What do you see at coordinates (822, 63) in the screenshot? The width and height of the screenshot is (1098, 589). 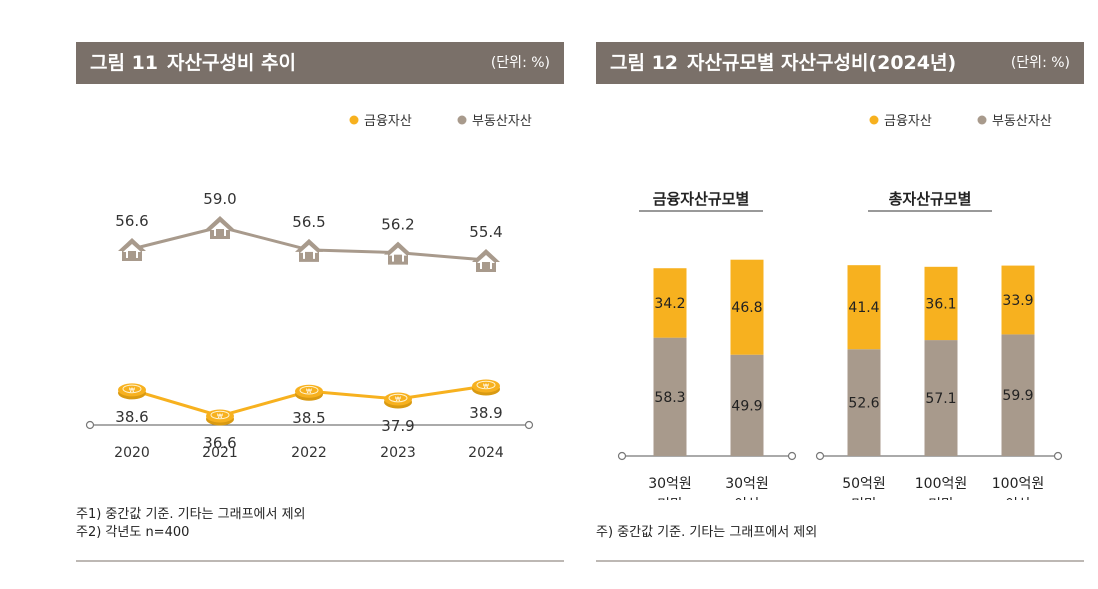 I see `figure-12-title-text: 자산규모별 자산구성비(2024년)` at bounding box center [822, 63].